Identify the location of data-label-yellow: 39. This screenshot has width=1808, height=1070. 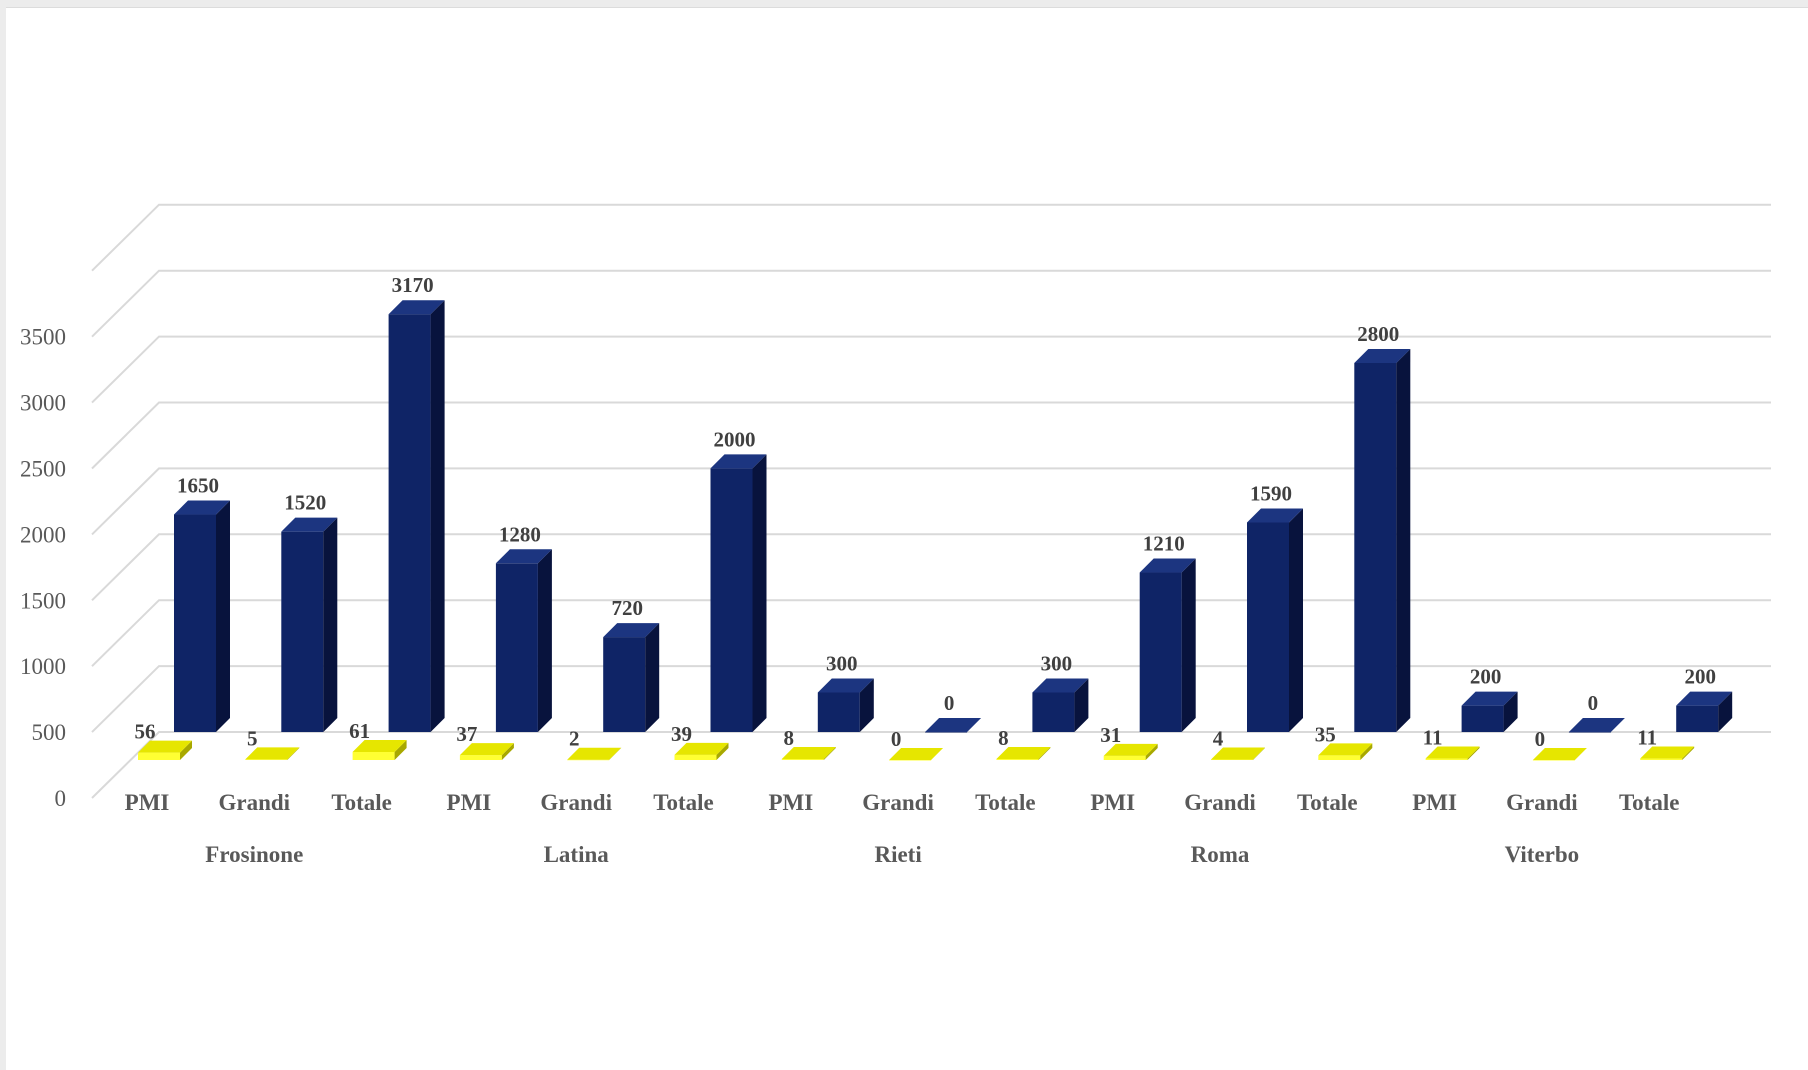
(681, 734).